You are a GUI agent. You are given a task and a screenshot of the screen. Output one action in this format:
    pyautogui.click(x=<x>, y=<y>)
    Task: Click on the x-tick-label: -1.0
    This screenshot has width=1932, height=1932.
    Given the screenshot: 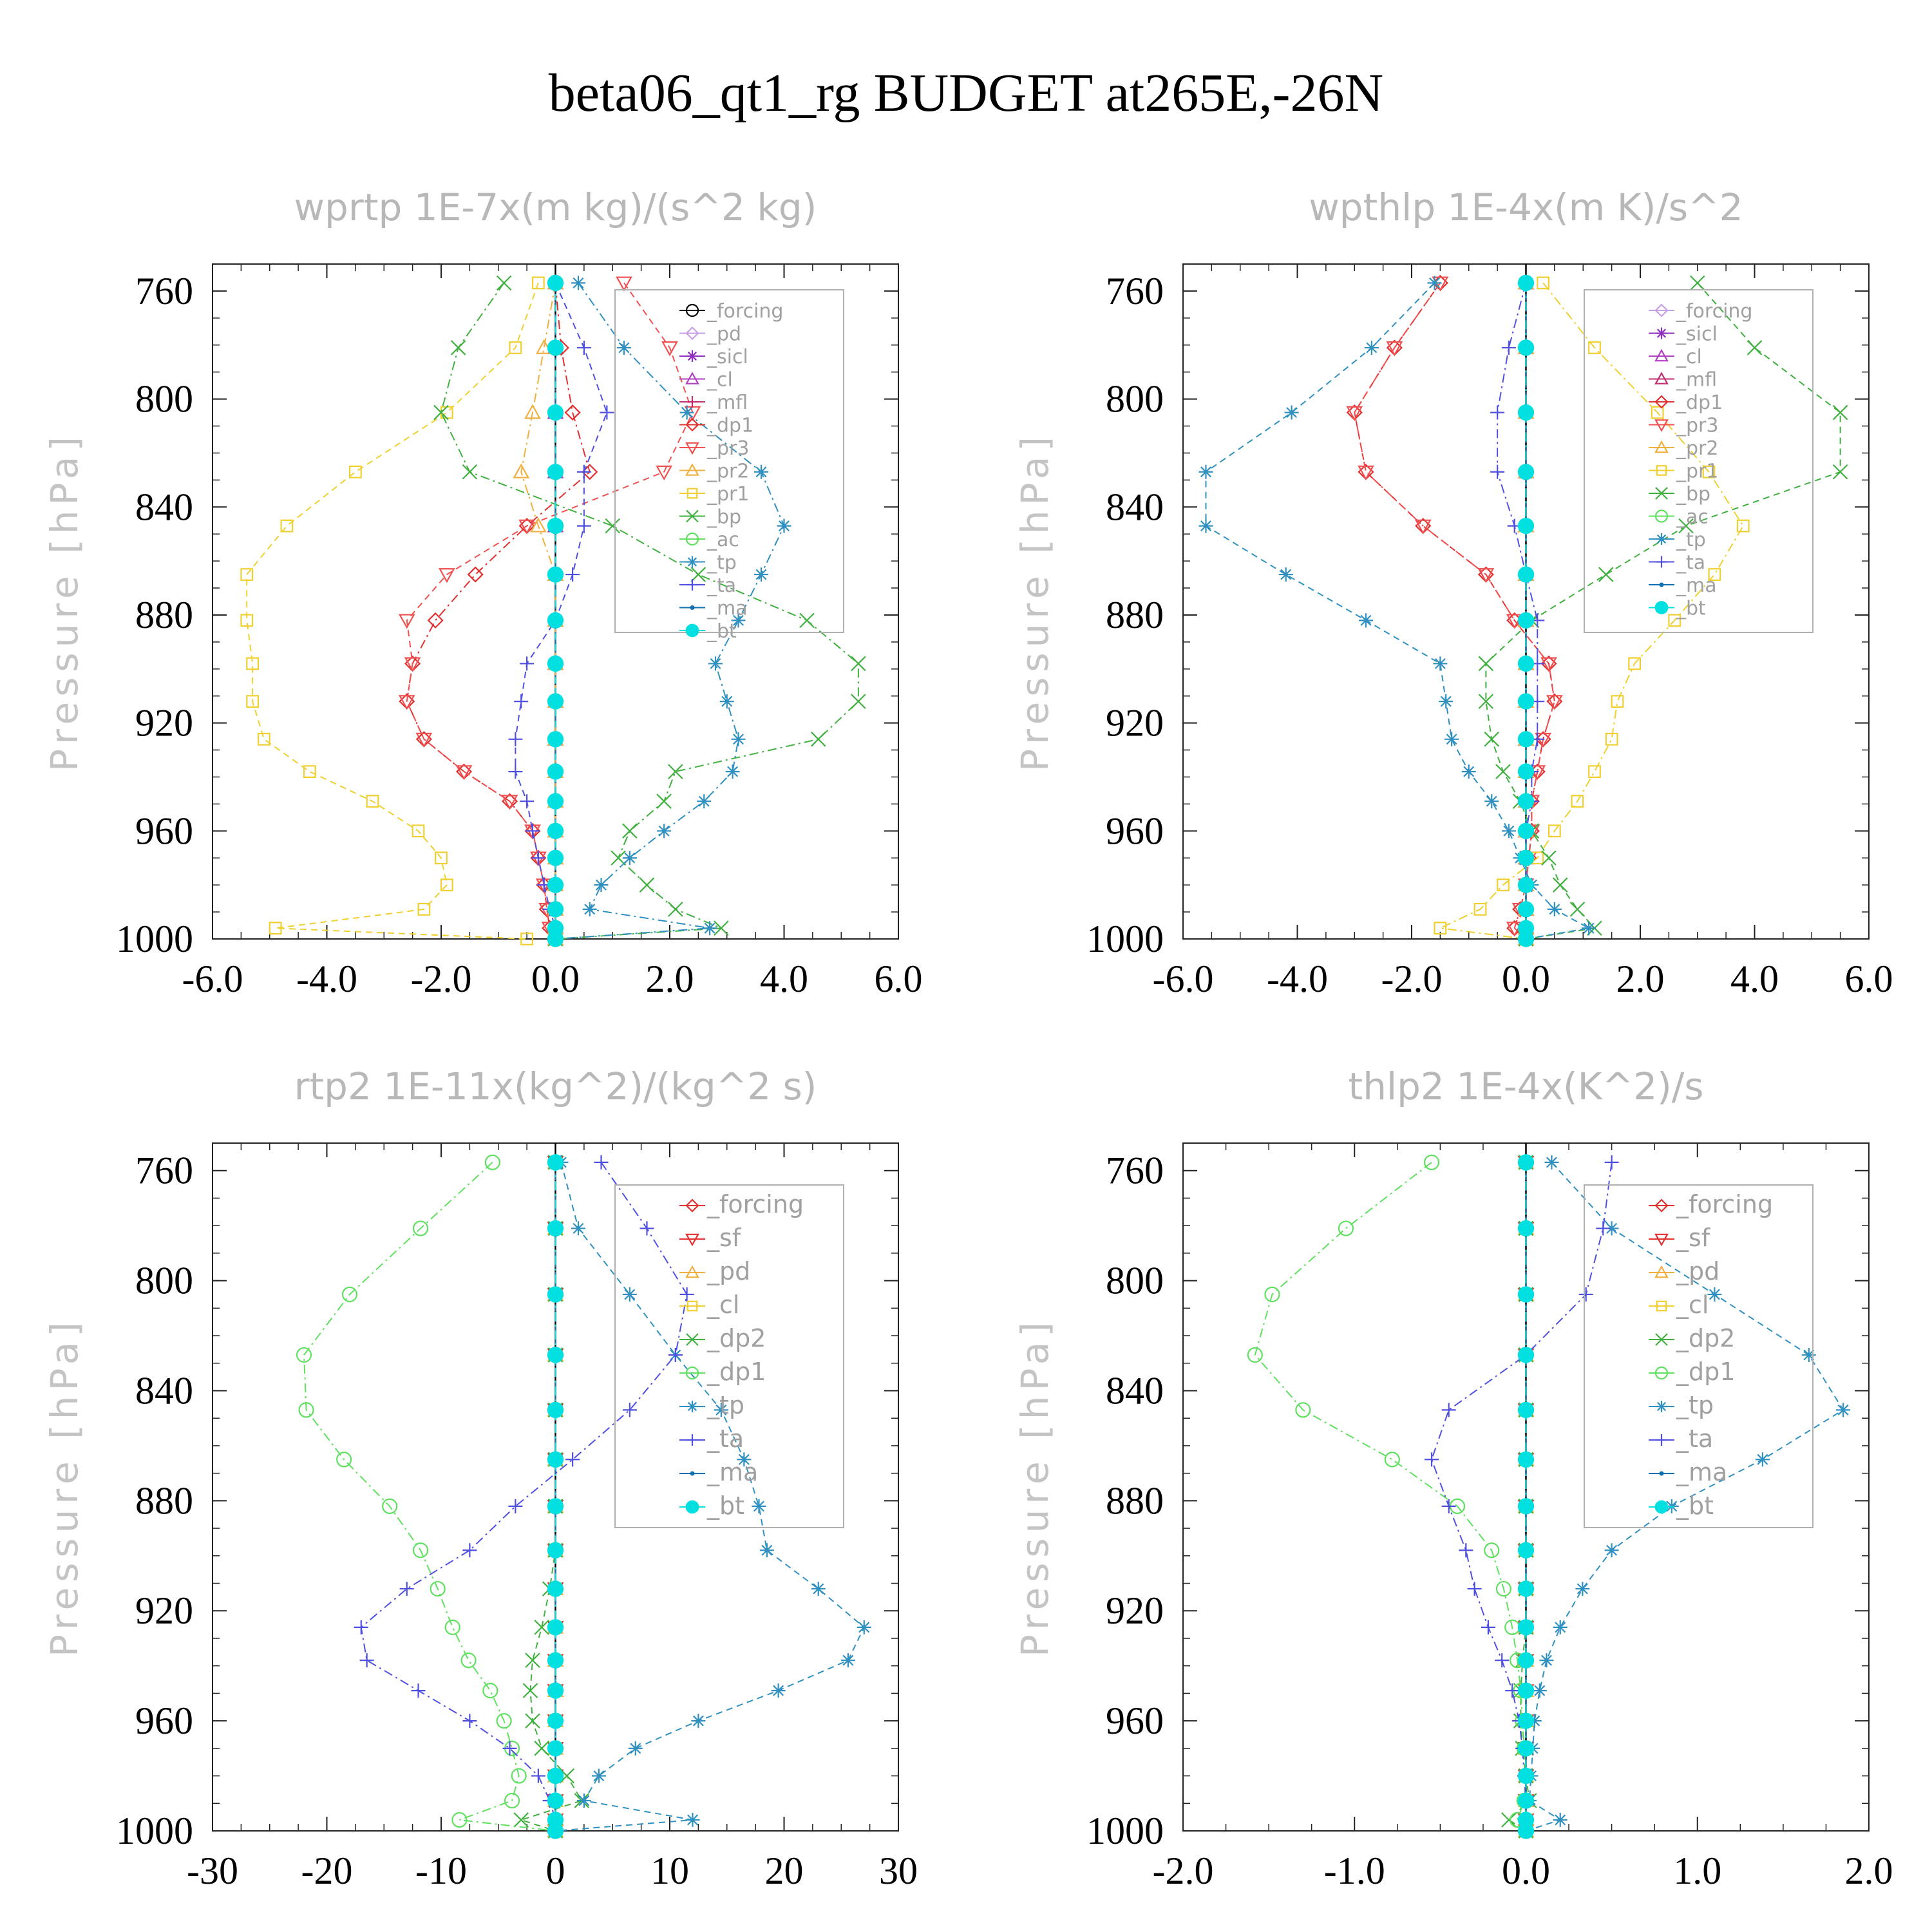 What is the action you would take?
    pyautogui.click(x=1354, y=1871)
    